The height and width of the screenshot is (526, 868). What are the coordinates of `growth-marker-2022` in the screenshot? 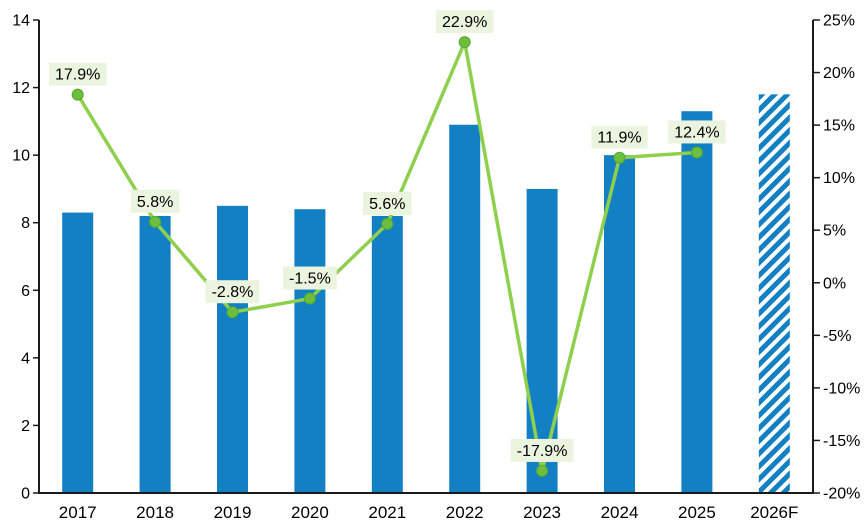 It's located at (464, 42).